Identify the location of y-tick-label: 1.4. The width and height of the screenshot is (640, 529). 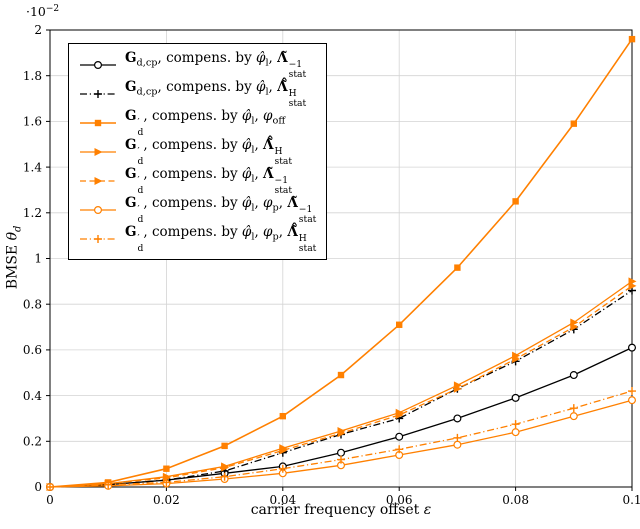
(32, 167).